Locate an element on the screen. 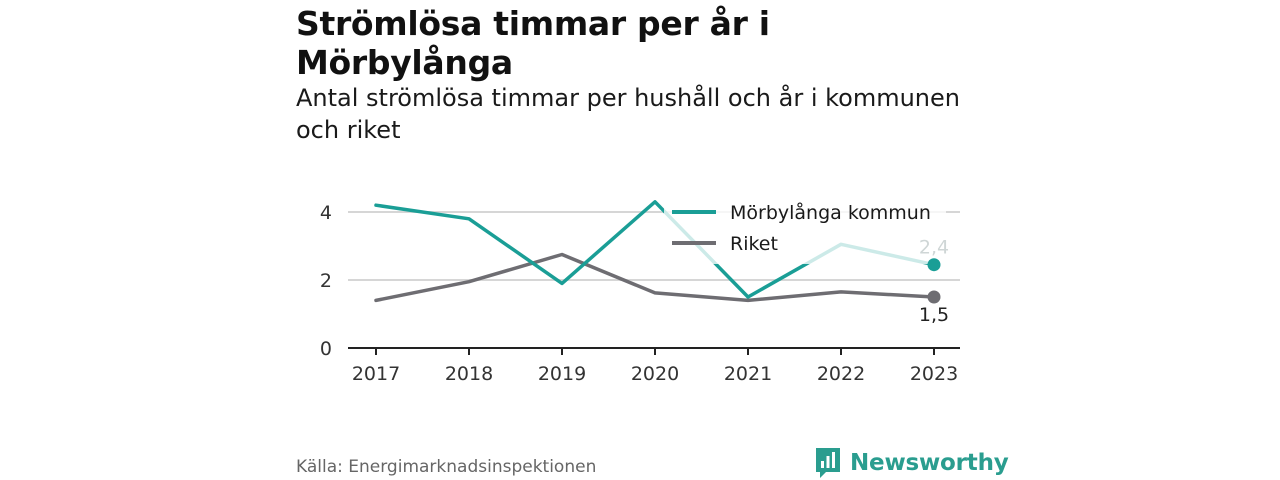  source-note: Källa: Energimarknadsinspektionen is located at coordinates (446, 467).